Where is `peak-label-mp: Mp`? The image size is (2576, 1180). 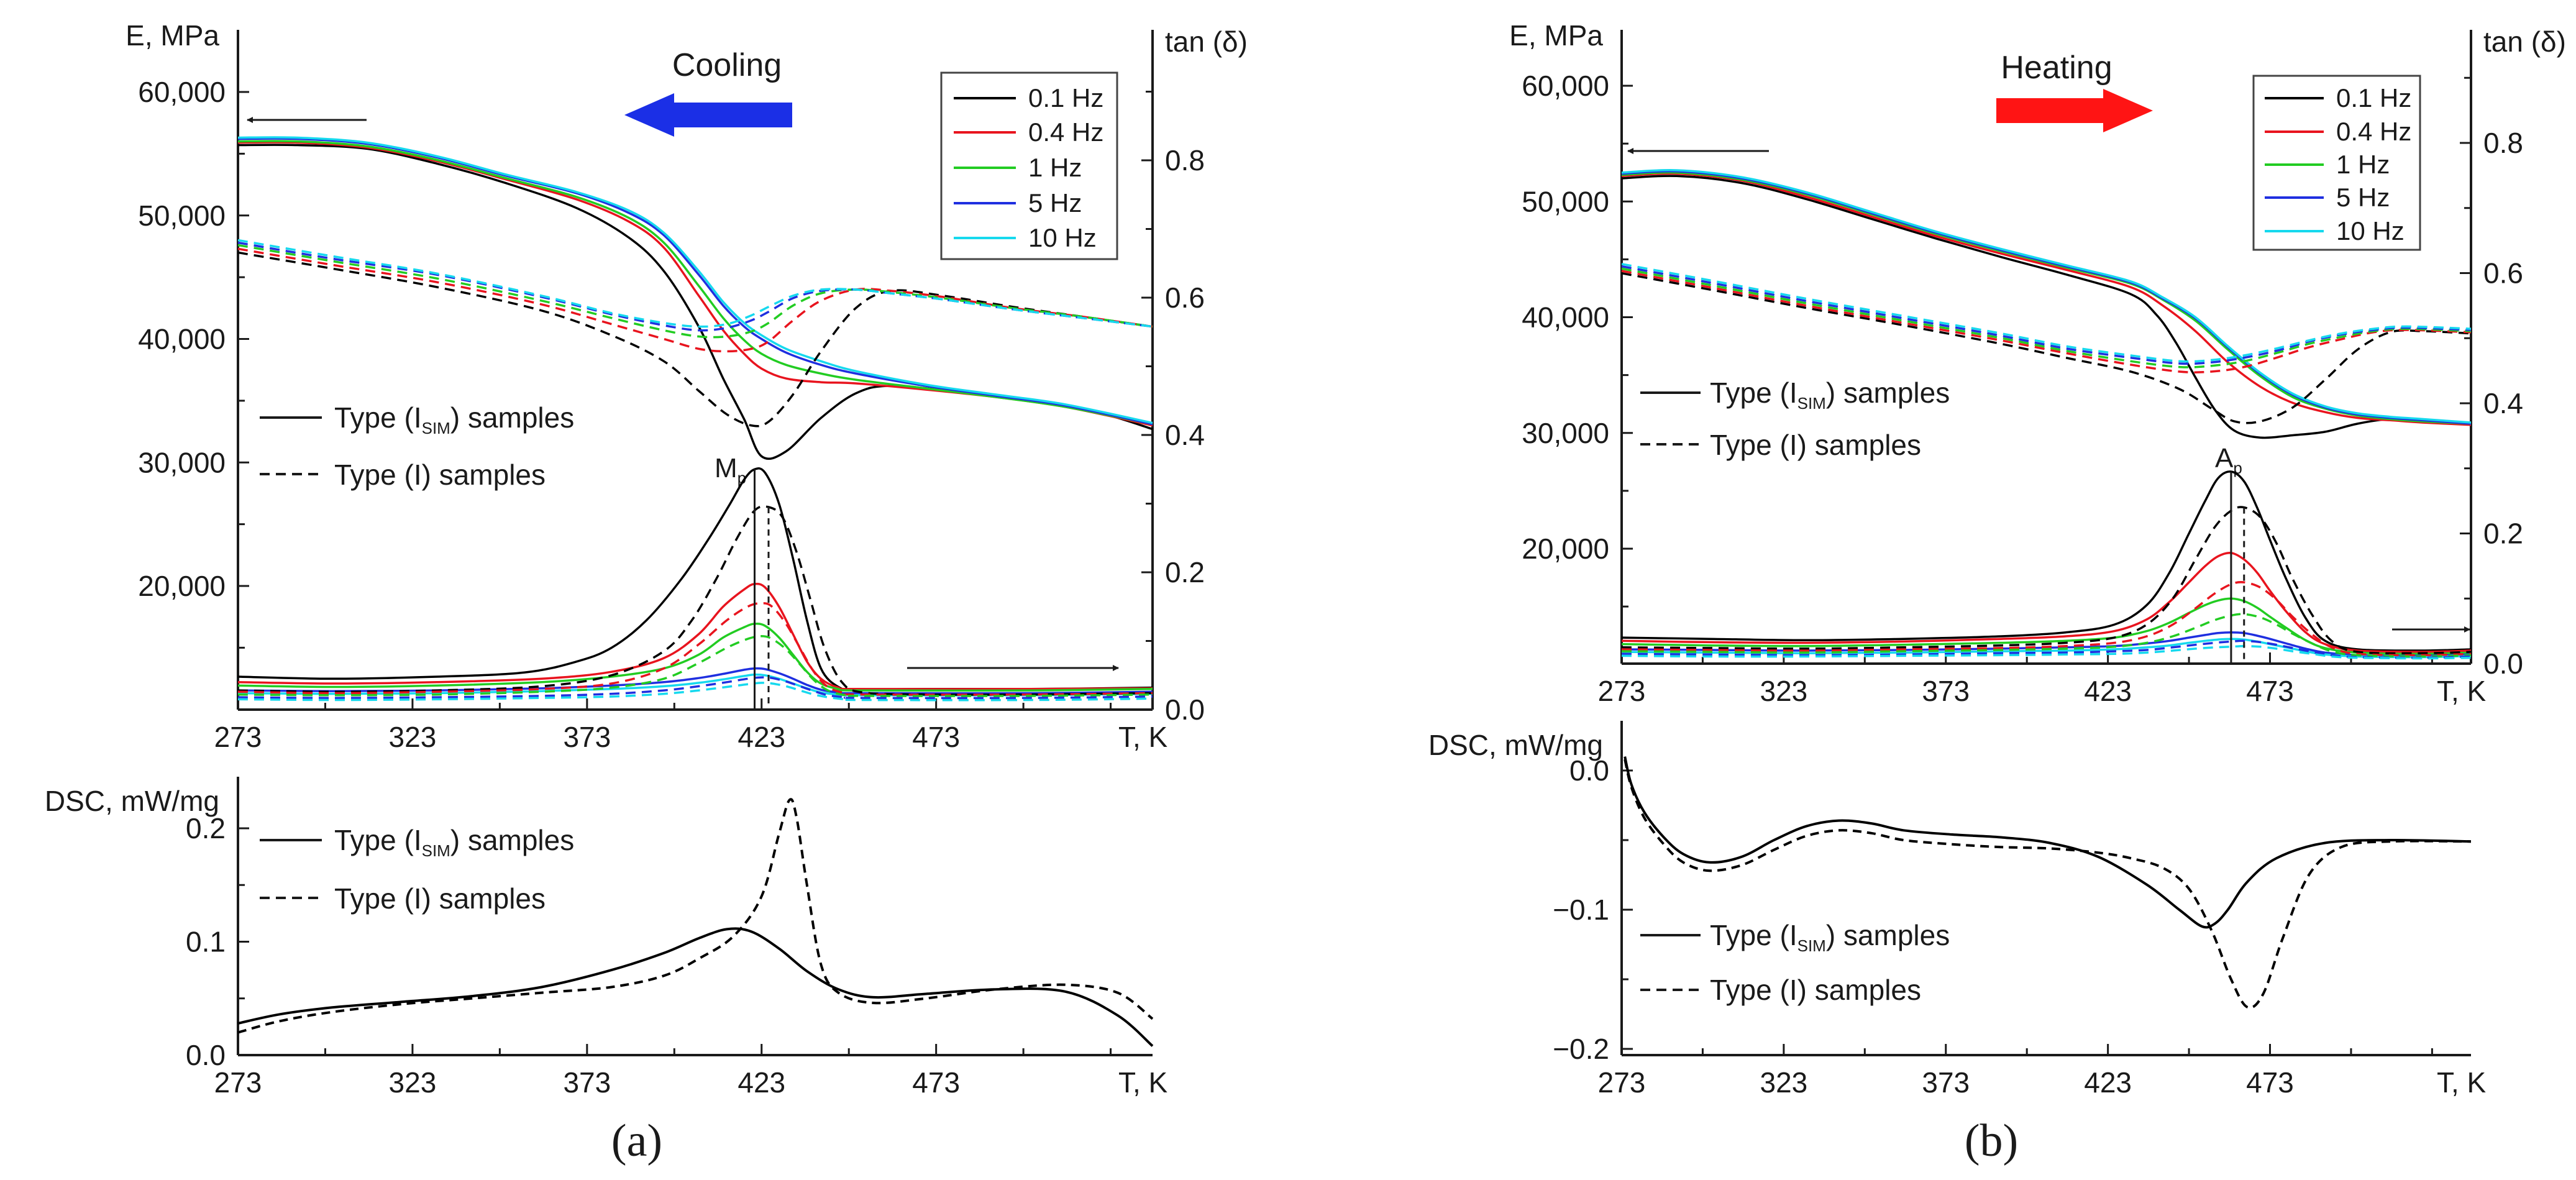 peak-label-mp: Mp is located at coordinates (730, 470).